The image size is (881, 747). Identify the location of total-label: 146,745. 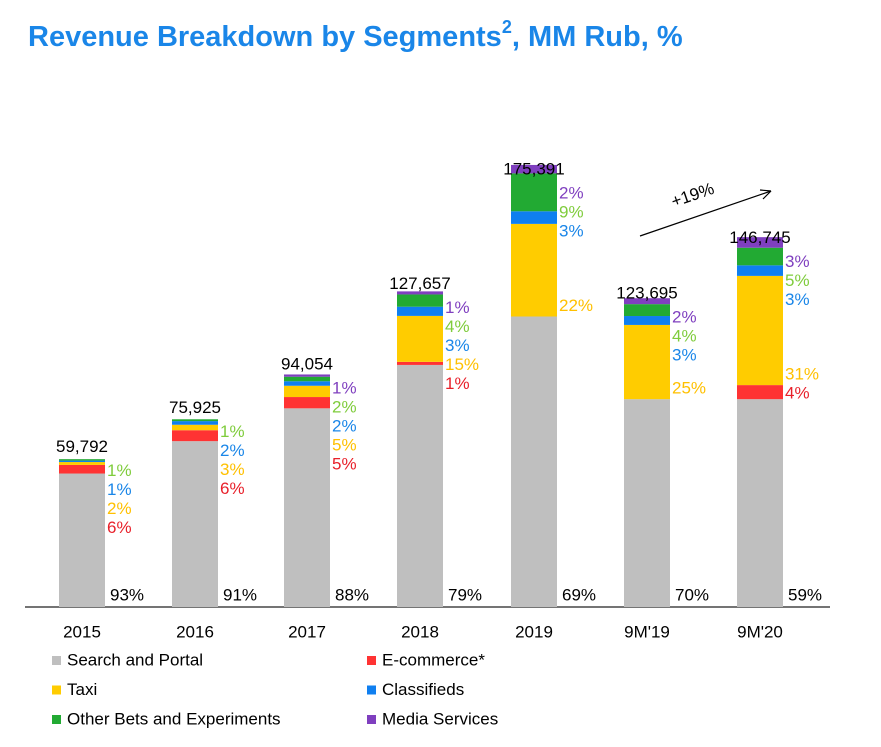
(759, 237).